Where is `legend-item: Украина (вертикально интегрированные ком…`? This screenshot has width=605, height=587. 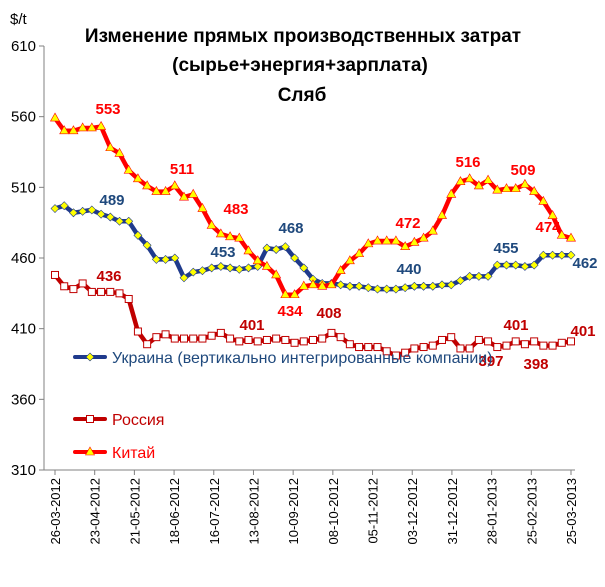
legend-item: Украина (вертикально интегрированные ком… is located at coordinates (283, 358).